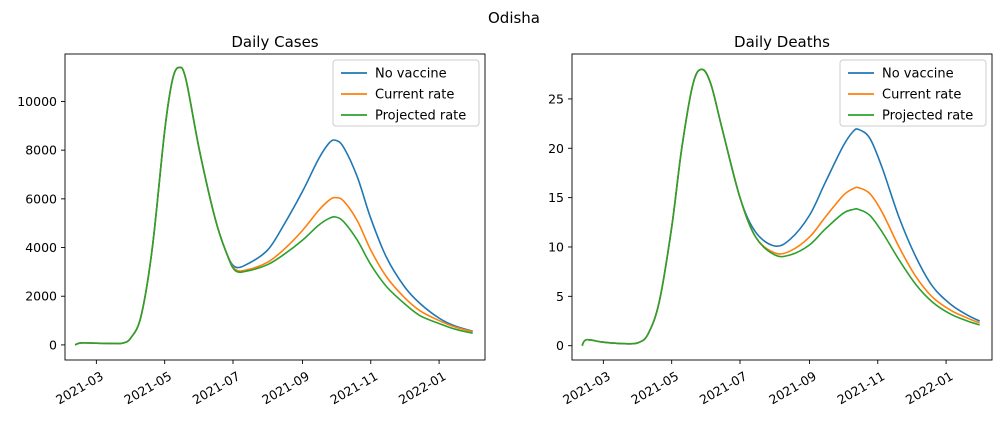 The width and height of the screenshot is (1003, 421). Describe the element at coordinates (782, 42) in the screenshot. I see `chart-title: Daily Deaths` at that location.